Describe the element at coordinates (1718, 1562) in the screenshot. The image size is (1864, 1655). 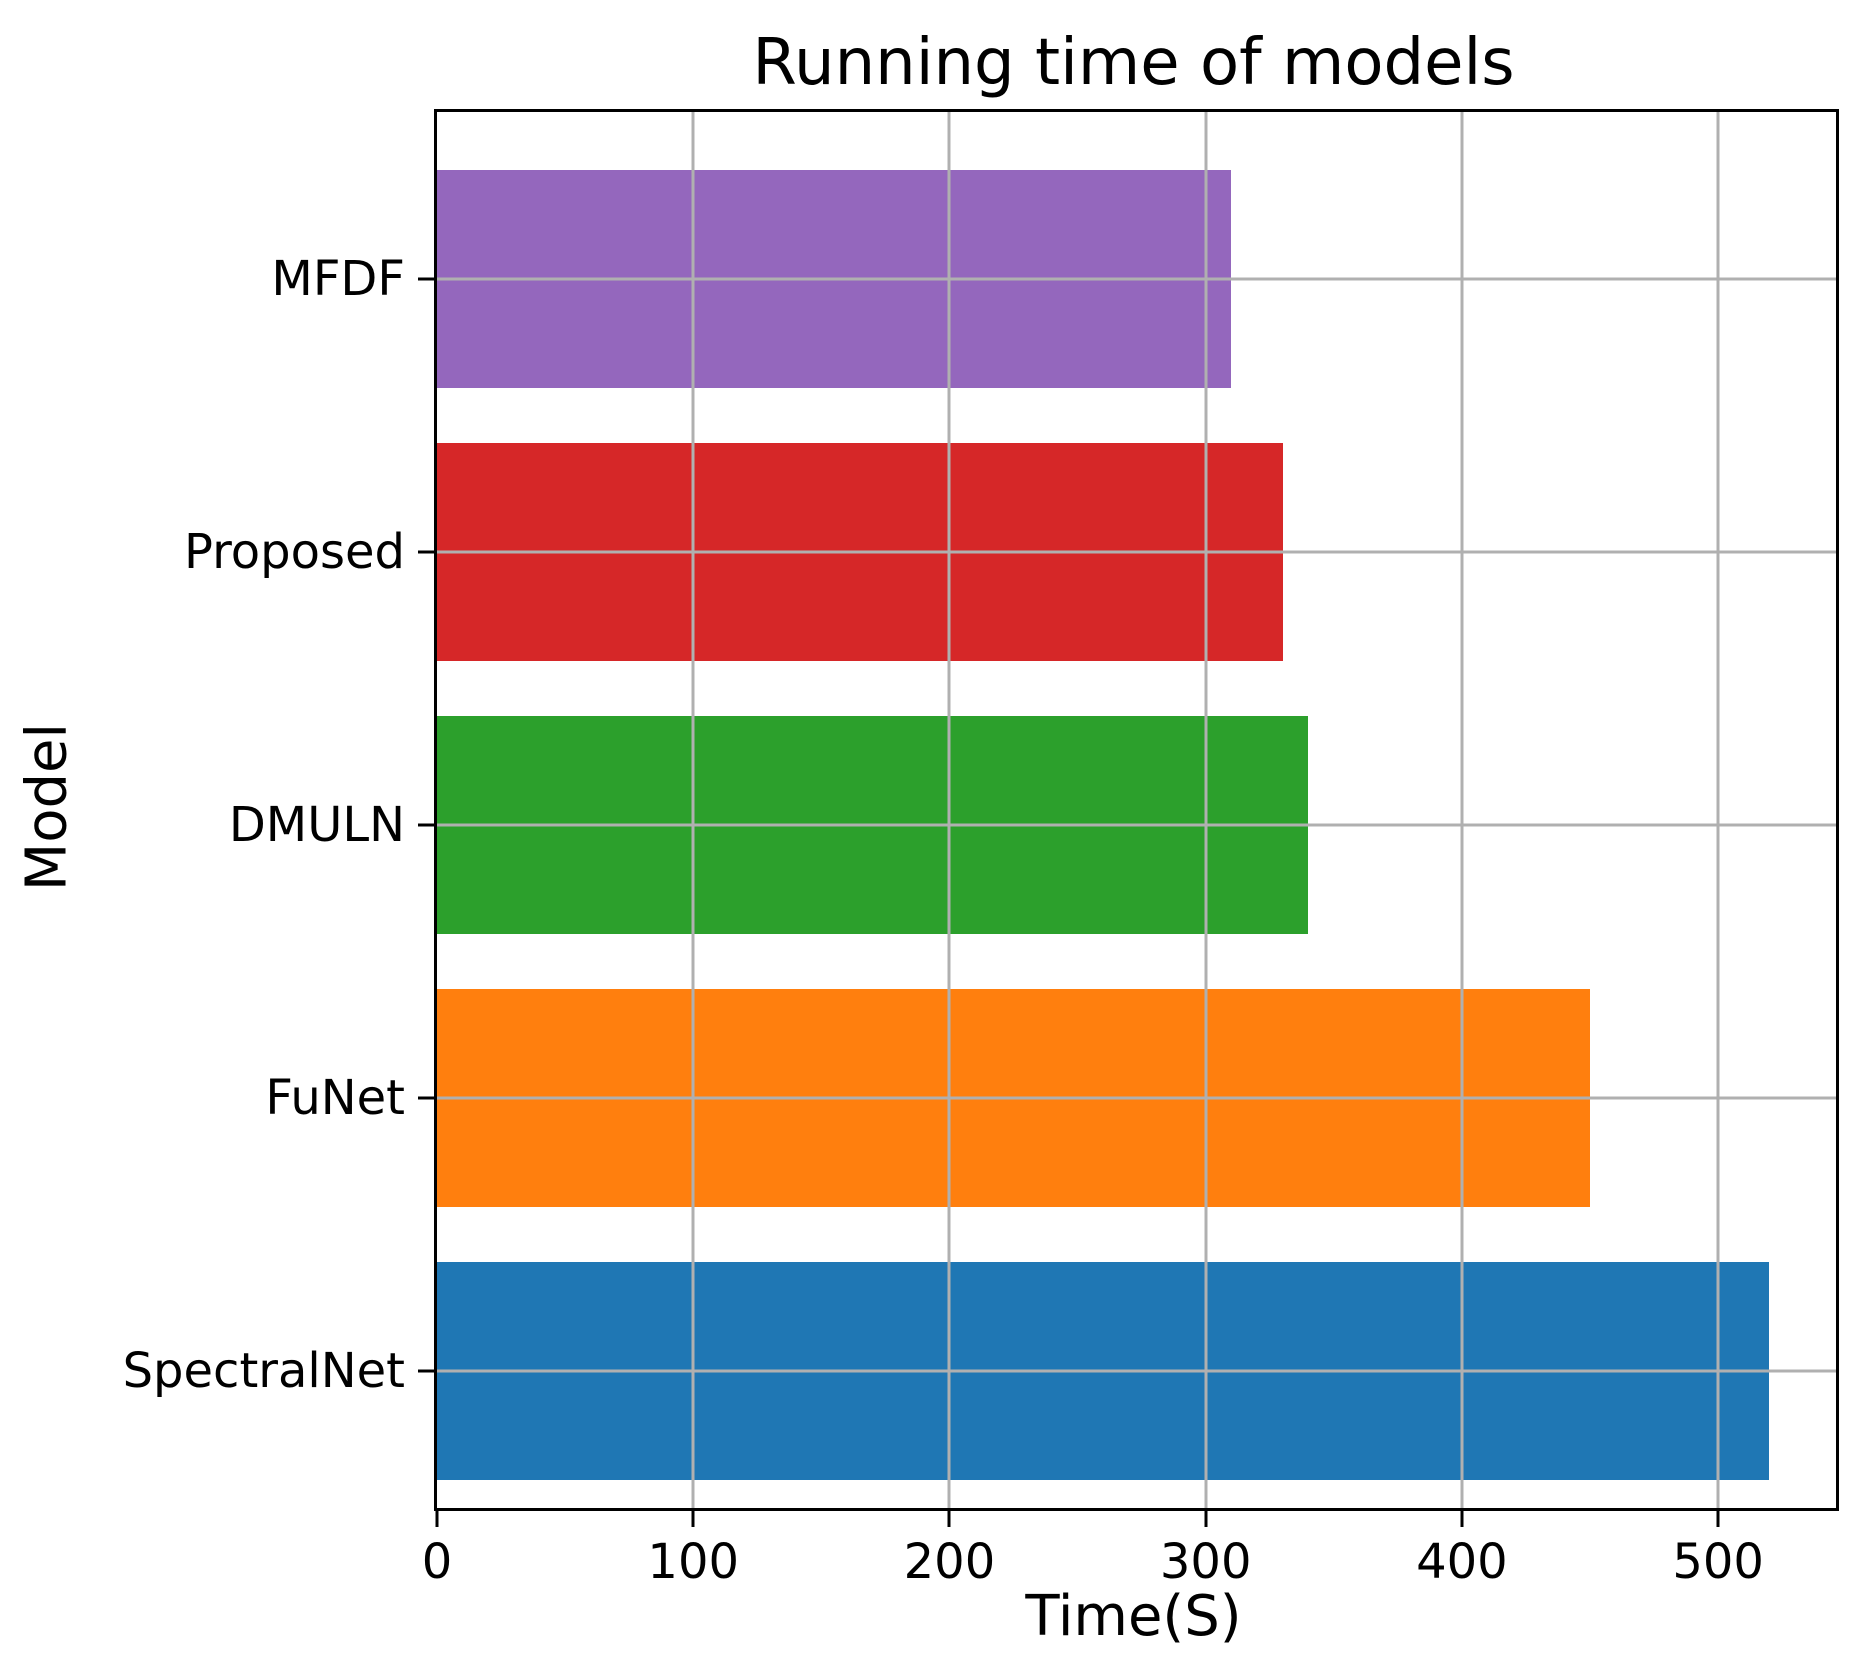
I see `x-tick-label: 500` at that location.